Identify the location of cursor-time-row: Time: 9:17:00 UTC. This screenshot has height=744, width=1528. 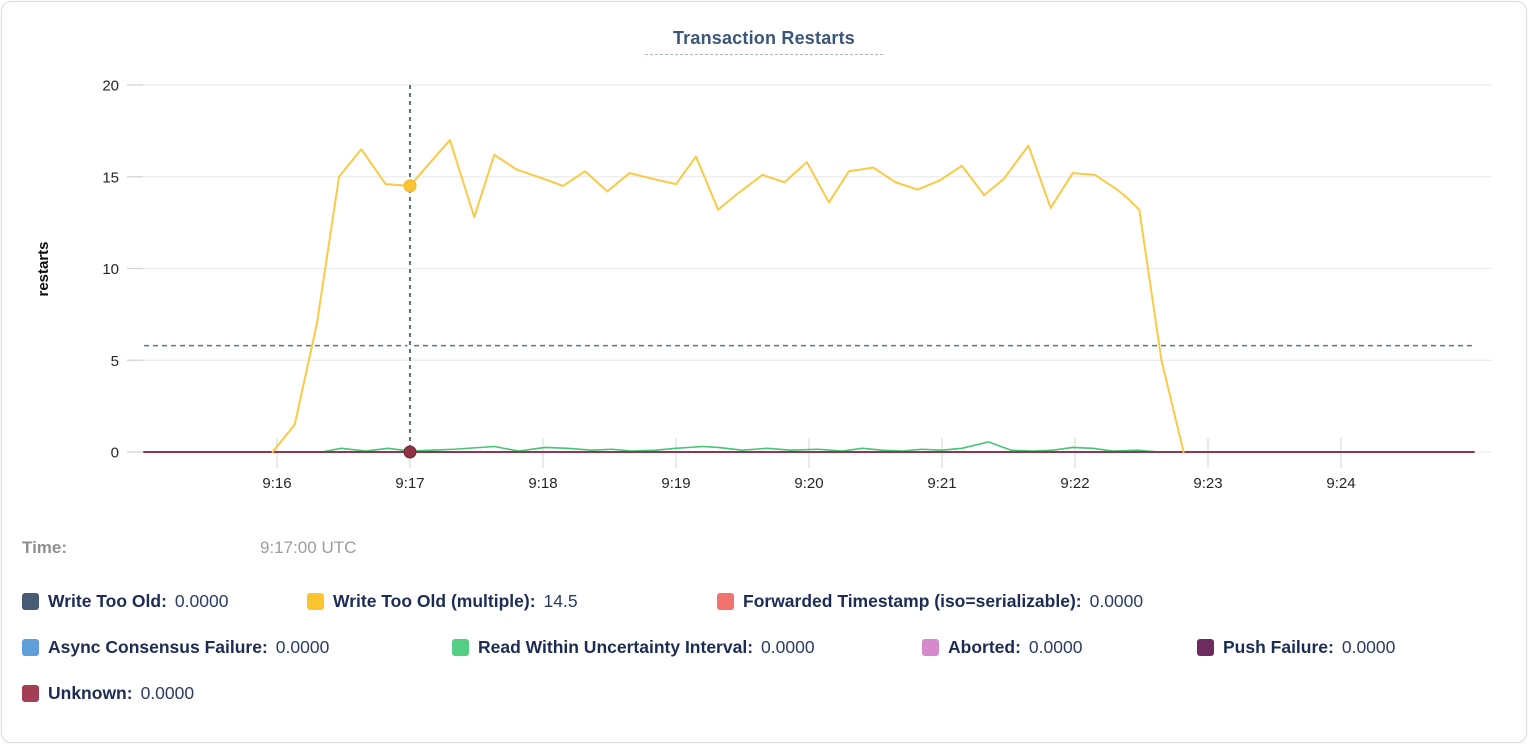
(322, 550).